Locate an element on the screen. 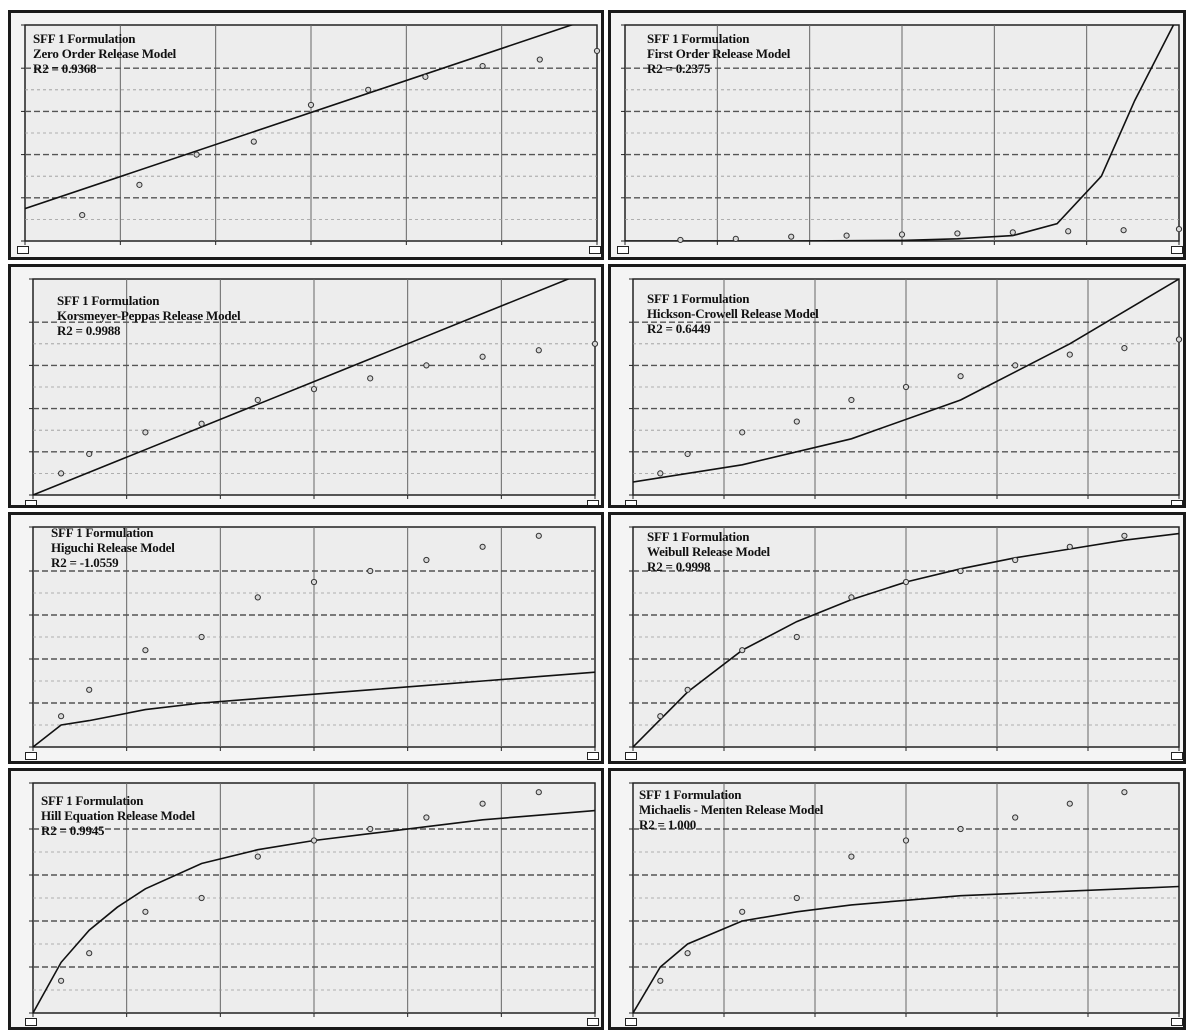 The height and width of the screenshot is (1034, 1188). r2-value: R2 = 0.9988 is located at coordinates (89, 330).